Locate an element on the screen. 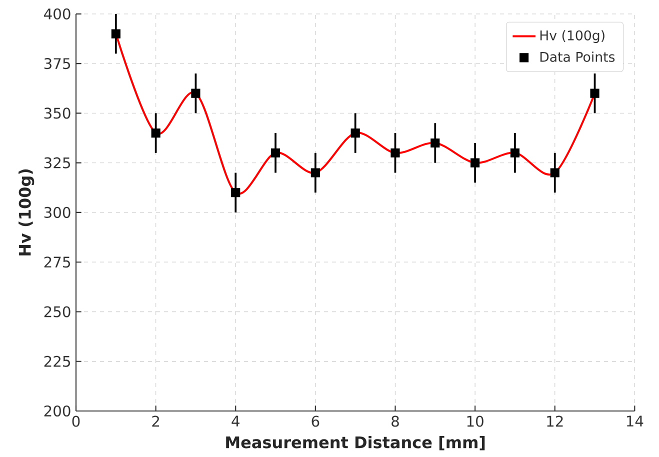  y-tick-label: 325 is located at coordinates (57, 162).